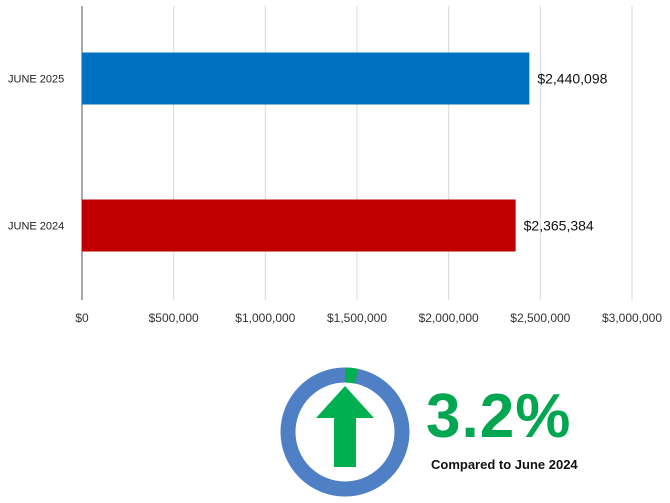  Describe the element at coordinates (345, 426) in the screenshot. I see `up-arrow-icon` at that location.